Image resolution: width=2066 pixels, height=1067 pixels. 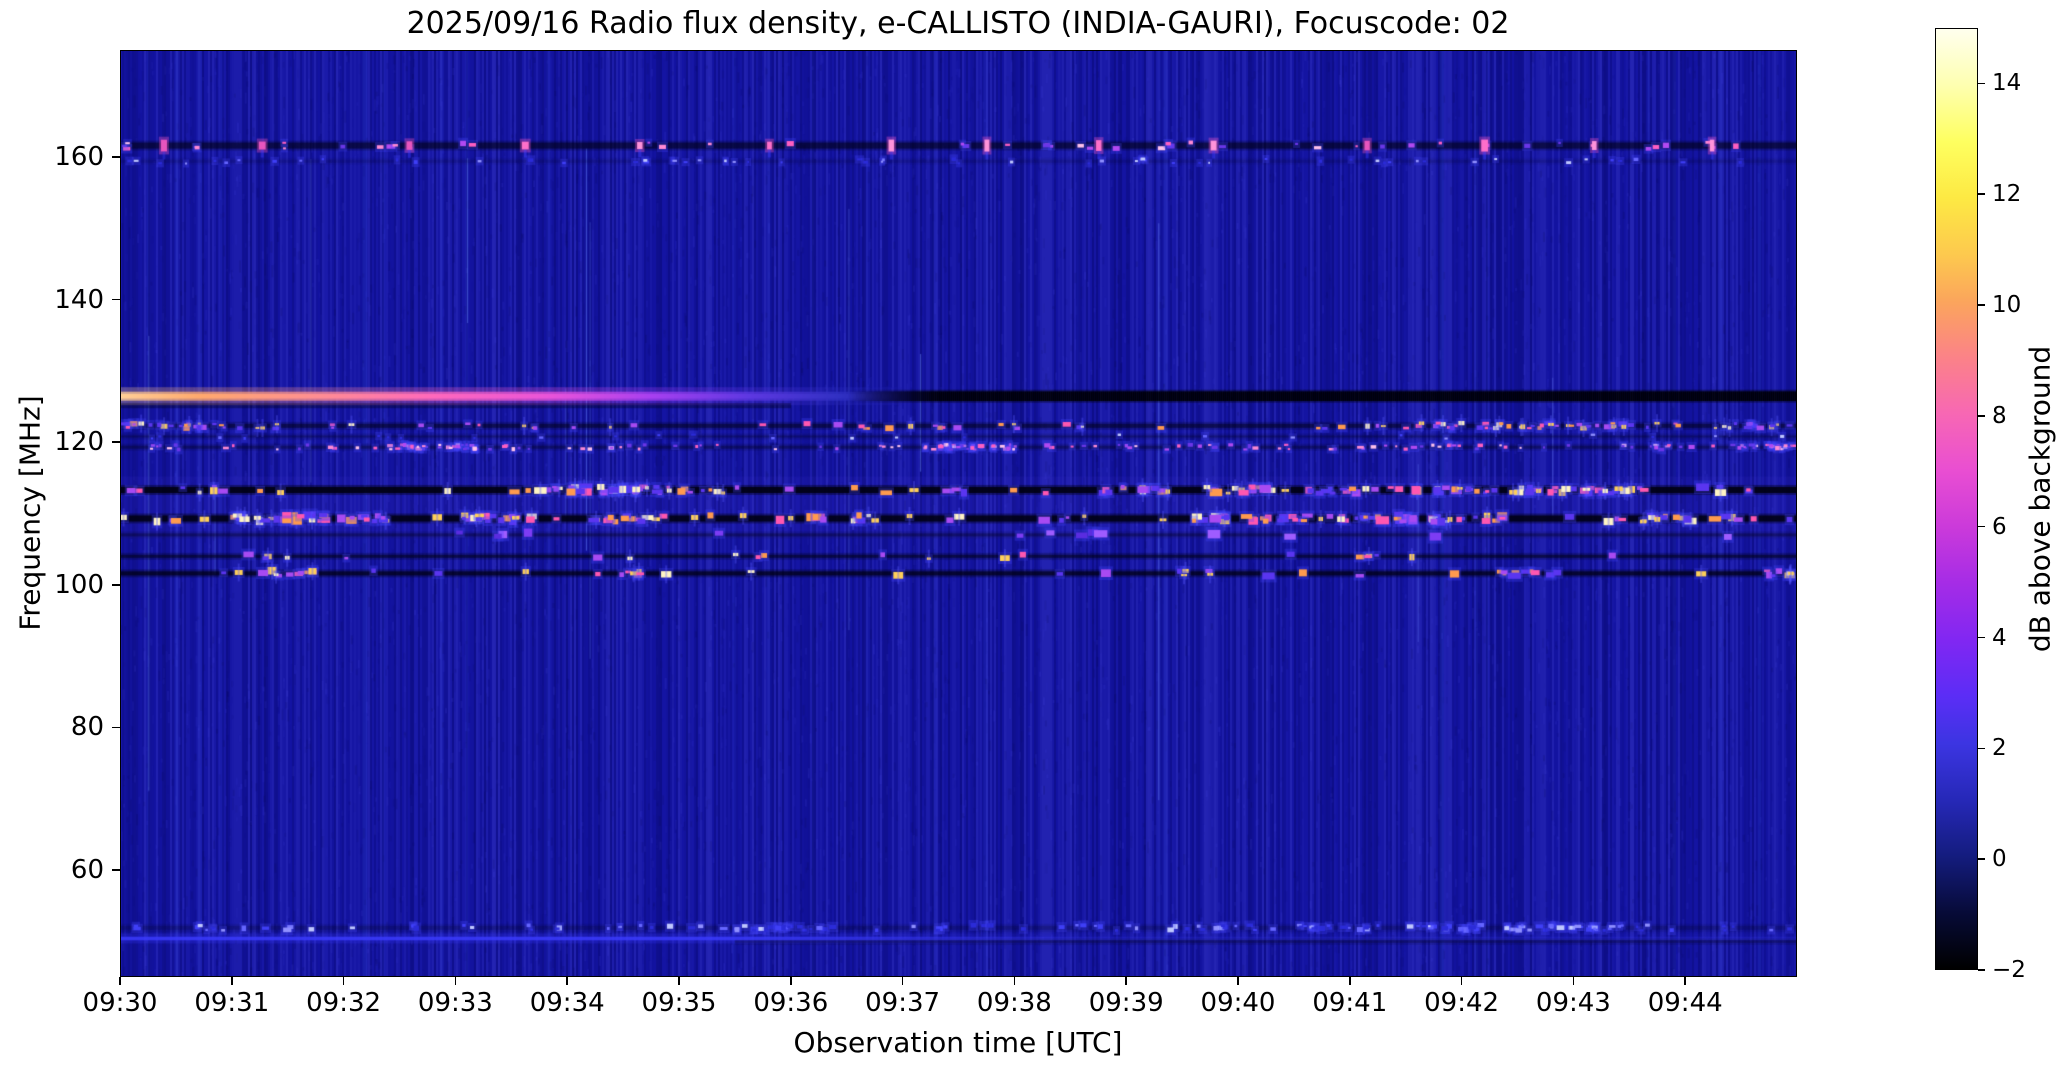 I want to click on x-tick-label: 09:32, so click(x=344, y=1003).